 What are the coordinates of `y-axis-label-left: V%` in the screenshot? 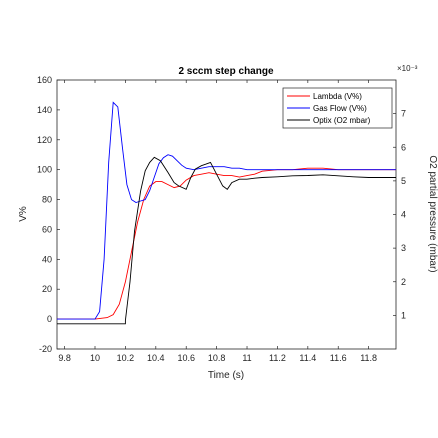 It's located at (23, 214).